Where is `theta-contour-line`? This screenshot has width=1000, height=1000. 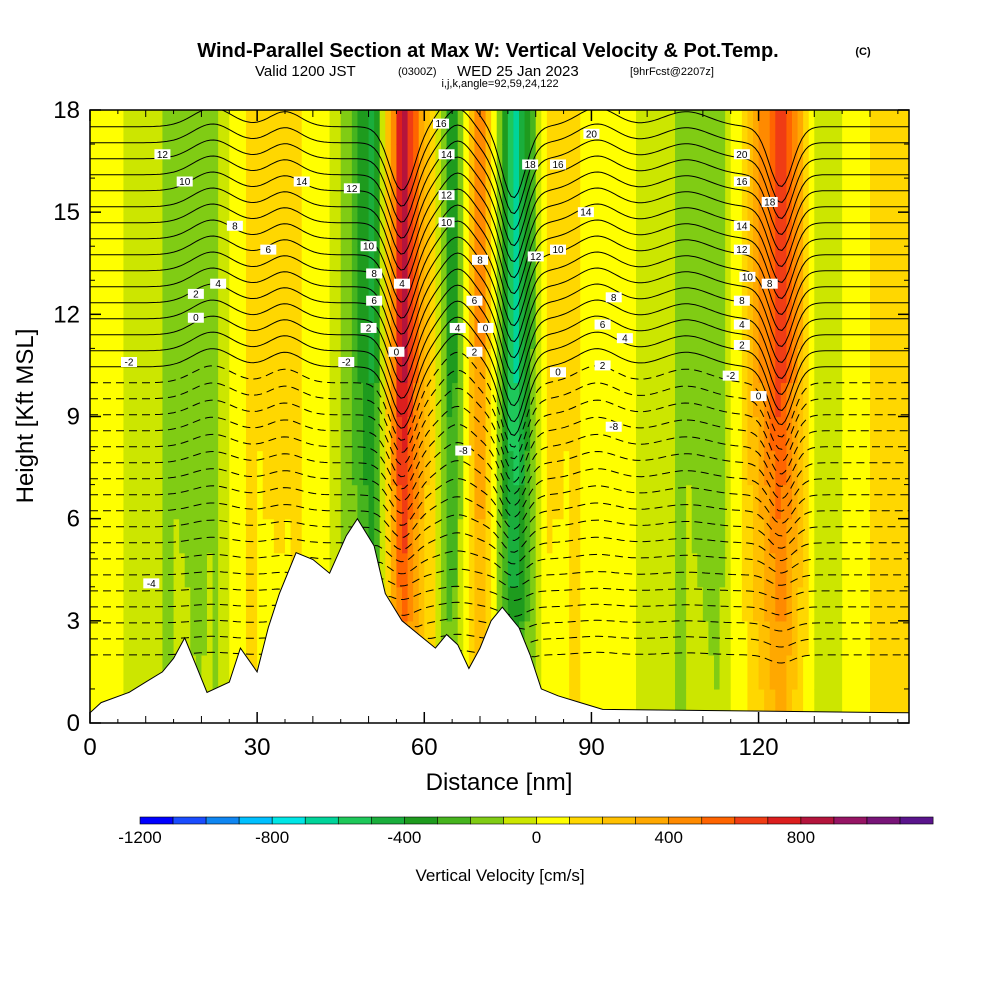 theta-contour-line is located at coordinates (499, 337).